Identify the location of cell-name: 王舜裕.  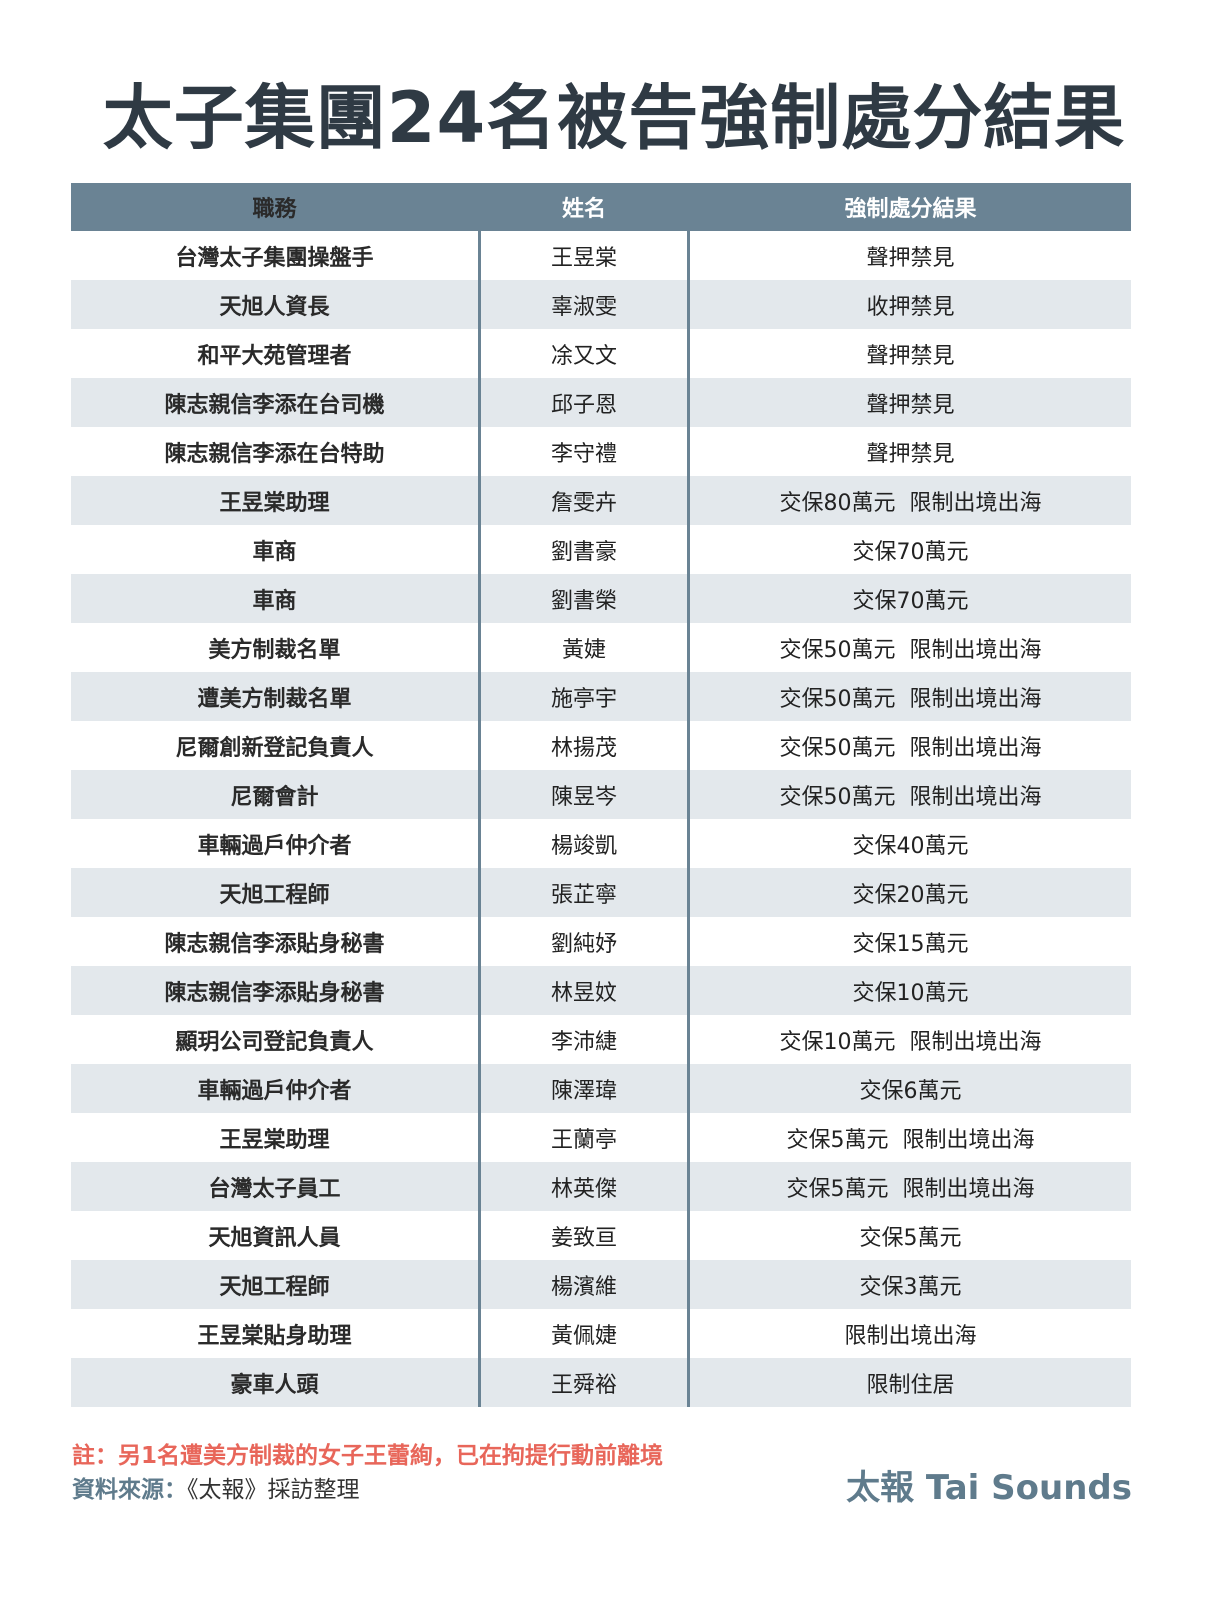
(584, 1382).